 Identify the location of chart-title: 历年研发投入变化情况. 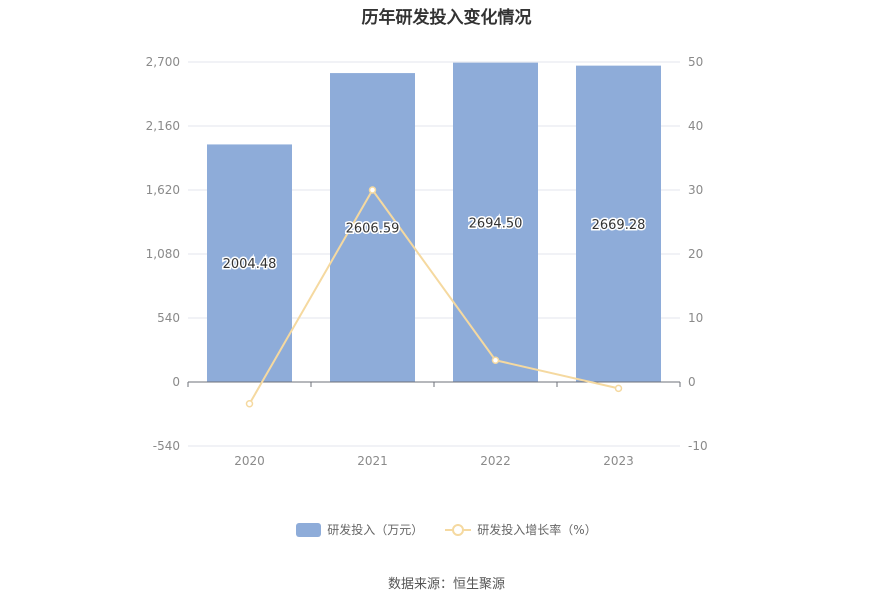
(446, 18).